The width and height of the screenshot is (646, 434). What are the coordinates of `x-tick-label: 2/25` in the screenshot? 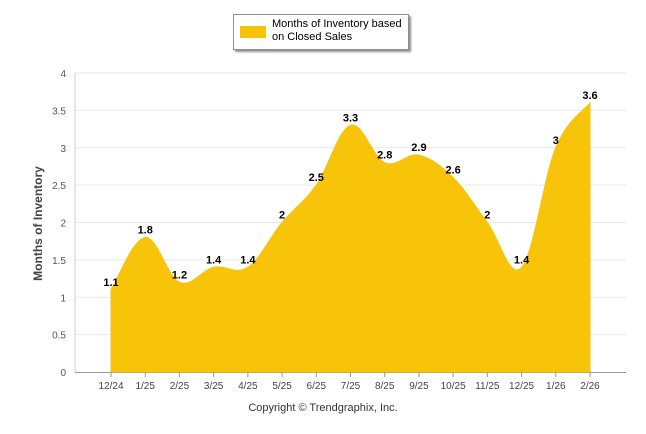 It's located at (180, 386).